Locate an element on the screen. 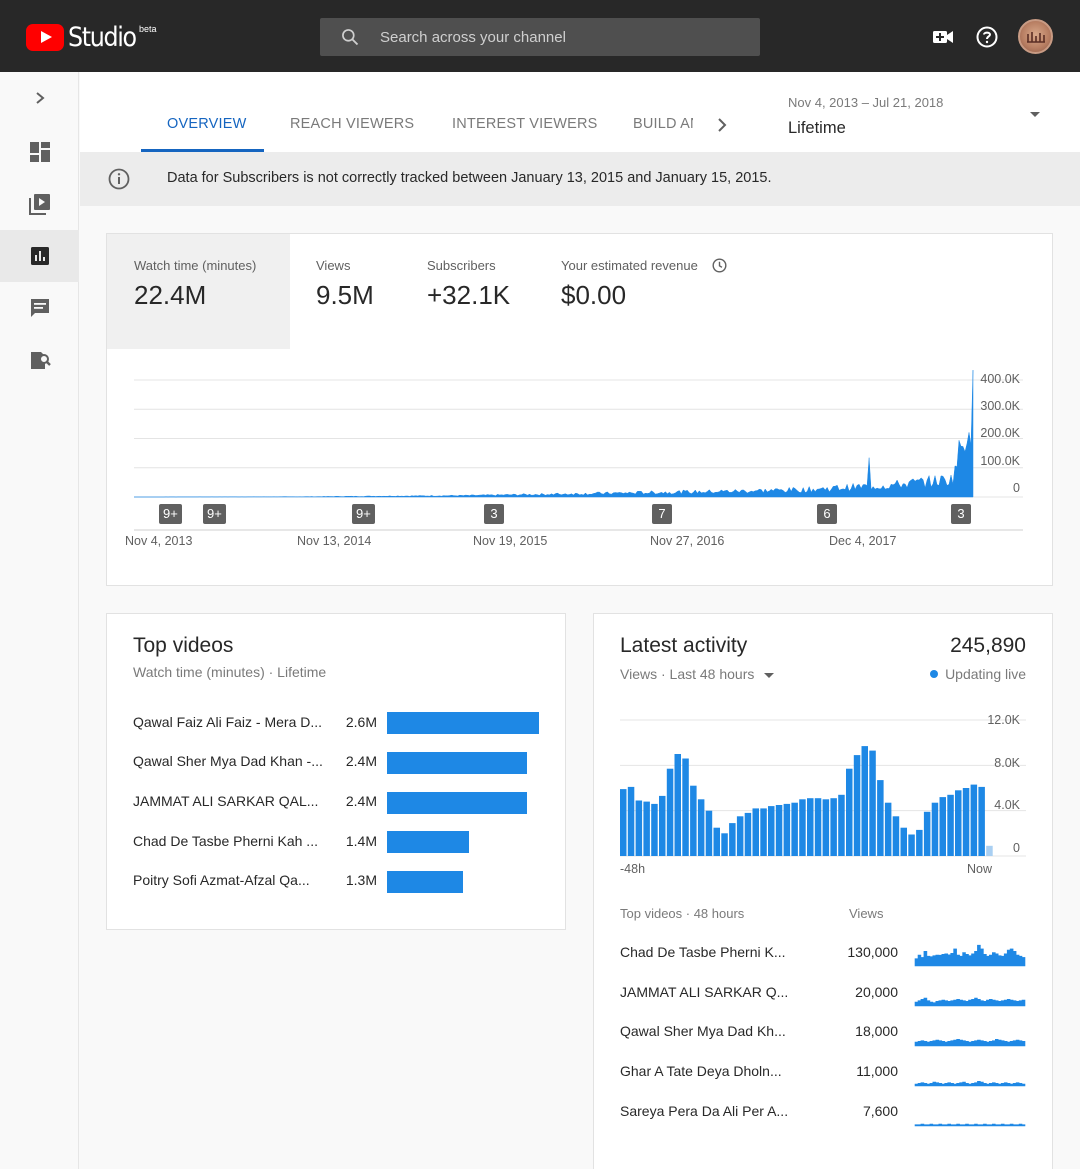 This screenshot has height=1169, width=1080. annotation-flag: 6 is located at coordinates (827, 514).